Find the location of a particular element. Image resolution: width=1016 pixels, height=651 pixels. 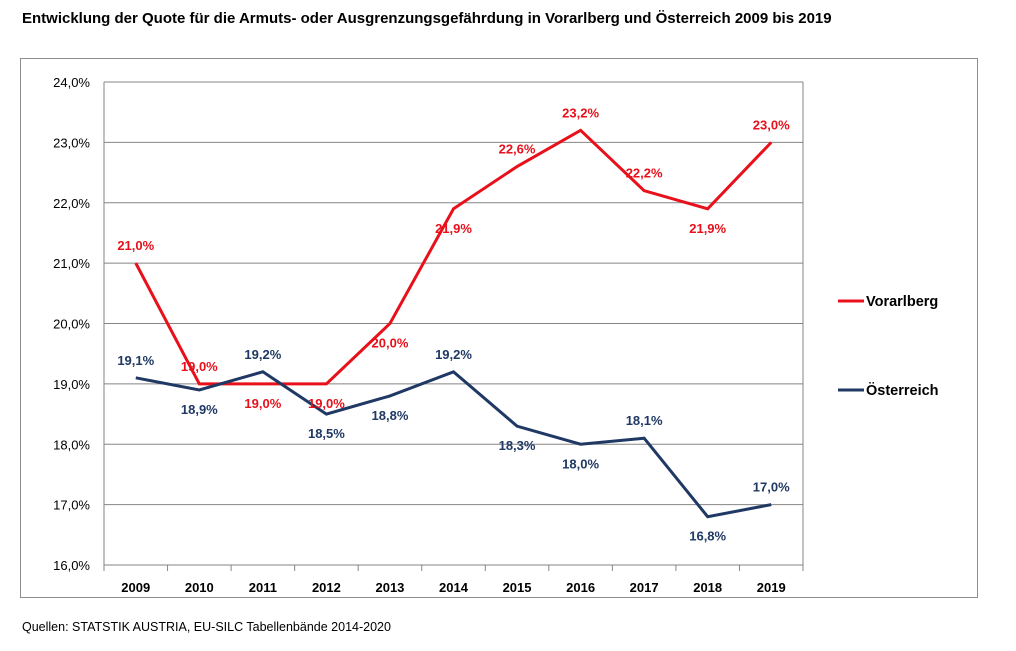

x-tick-label: 2017 is located at coordinates (644, 587).